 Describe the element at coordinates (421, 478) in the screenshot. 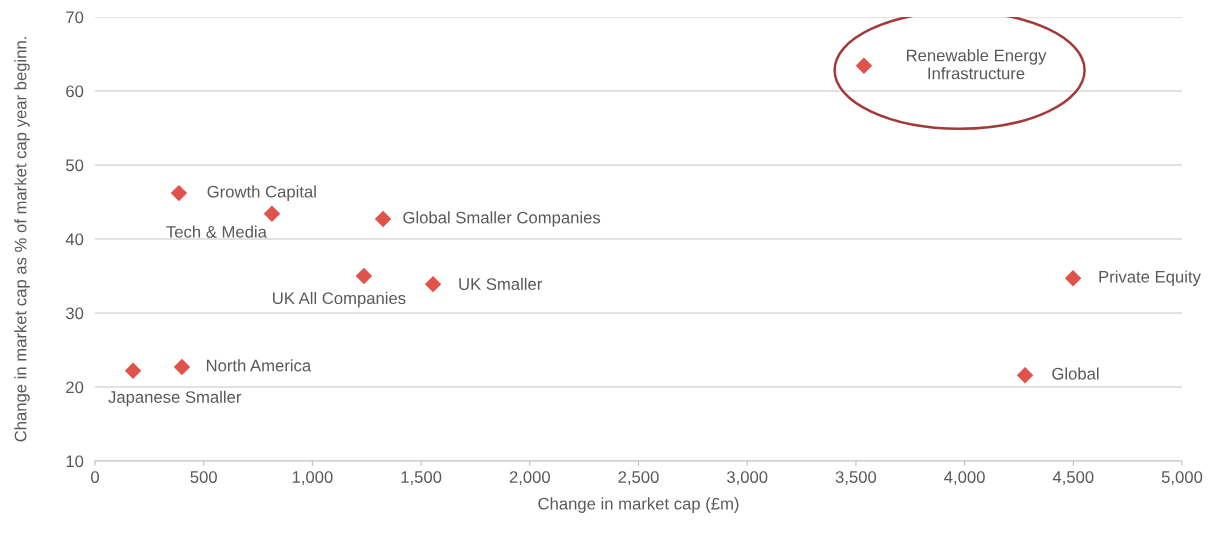

I see `x-tick-label: 1,500` at that location.